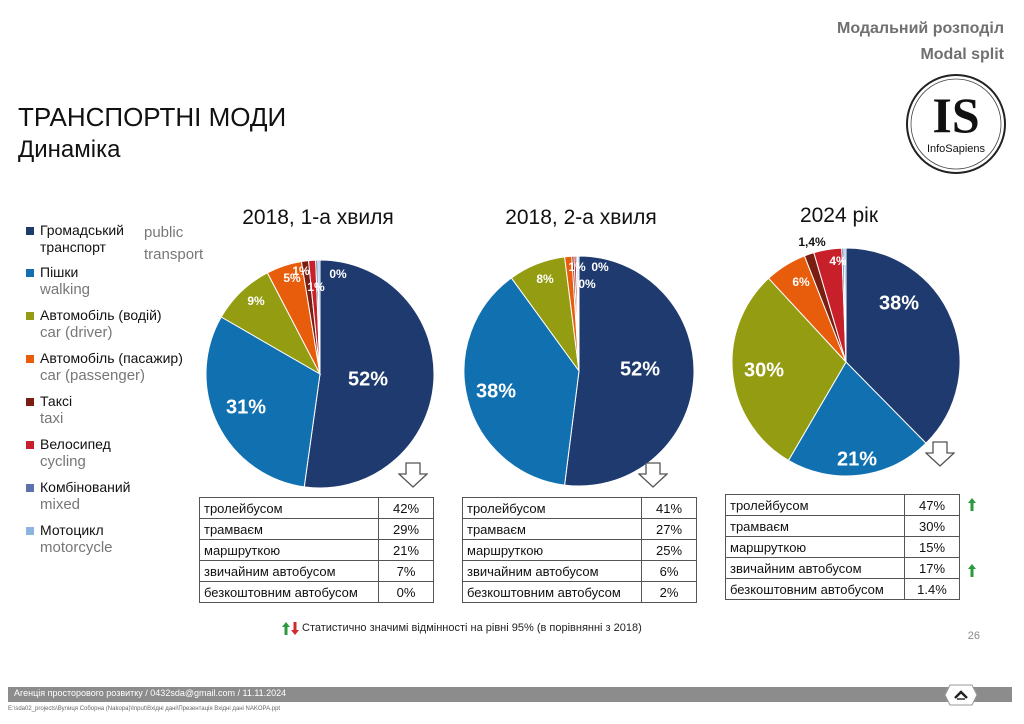  I want to click on table-value: 30%, so click(932, 526).